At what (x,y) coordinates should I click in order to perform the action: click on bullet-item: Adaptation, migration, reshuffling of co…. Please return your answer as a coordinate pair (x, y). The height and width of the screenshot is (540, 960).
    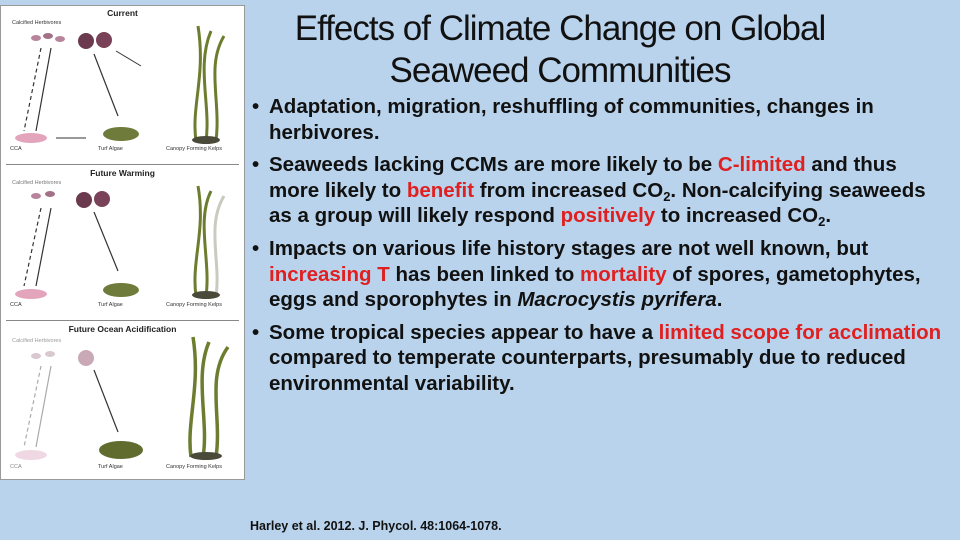
    Looking at the image, I should click on (597, 119).